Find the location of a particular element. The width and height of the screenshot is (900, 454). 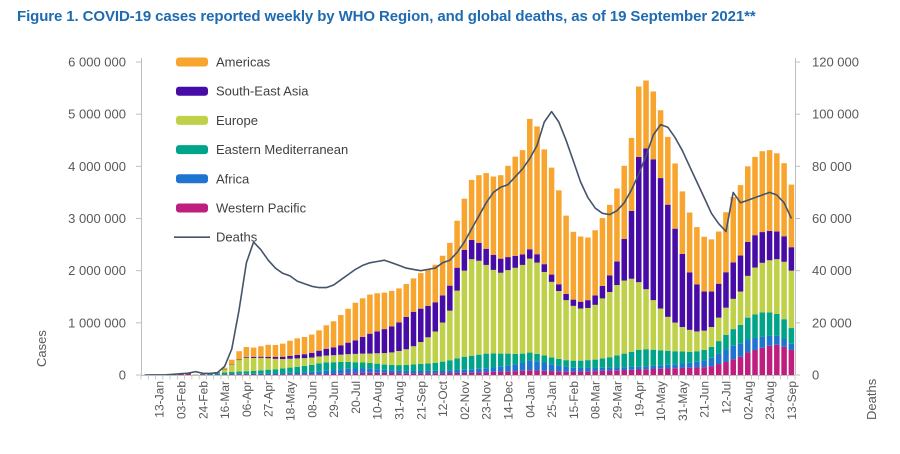

y-axis-tick-label: 5 000 000 is located at coordinates (97, 114).